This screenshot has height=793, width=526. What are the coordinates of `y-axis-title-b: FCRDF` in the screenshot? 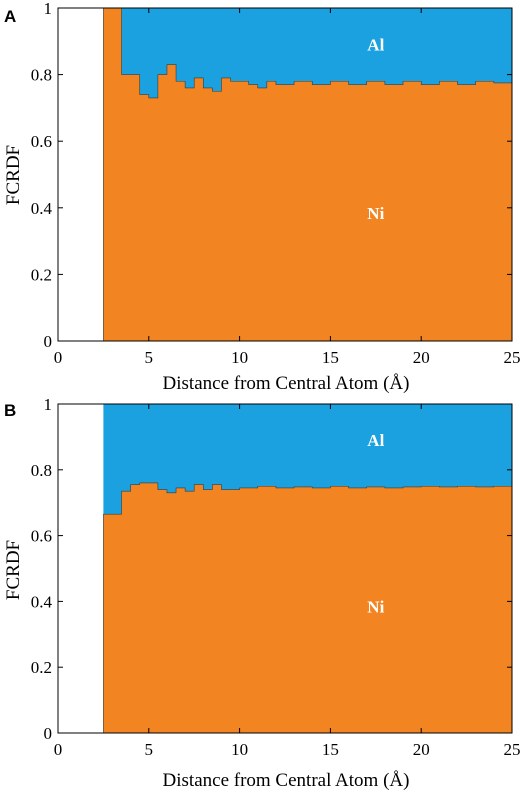 It's located at (13, 570).